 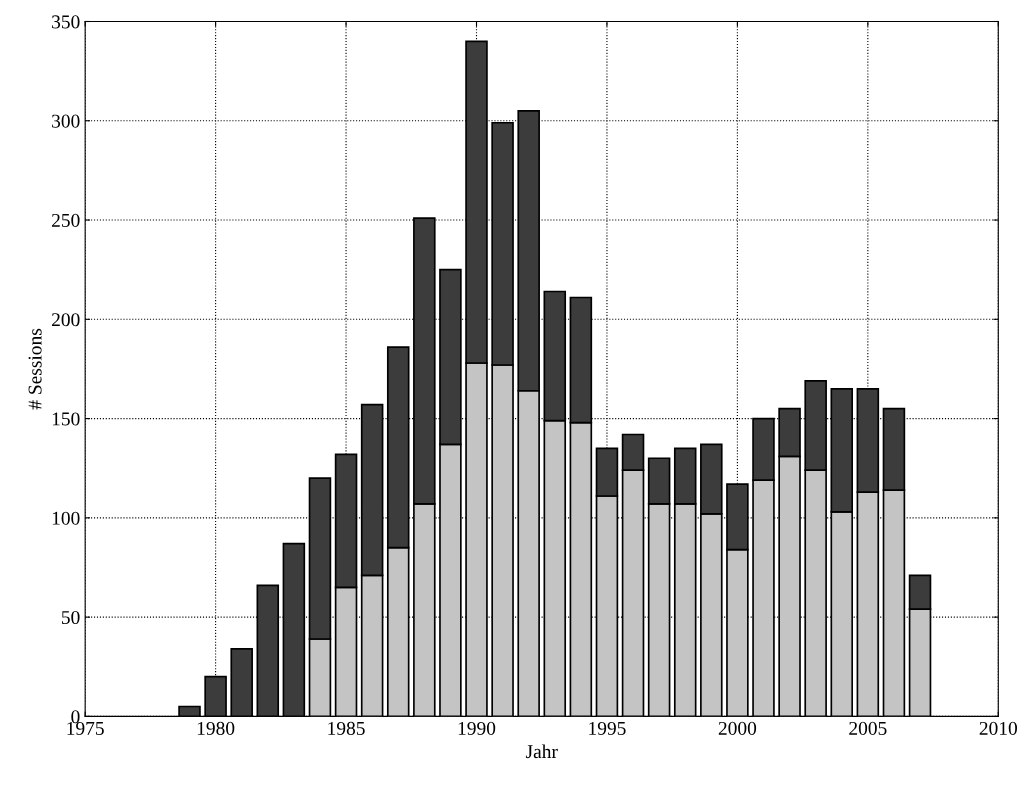 What do you see at coordinates (998, 728) in the screenshot?
I see `x-tick-label: 2010` at bounding box center [998, 728].